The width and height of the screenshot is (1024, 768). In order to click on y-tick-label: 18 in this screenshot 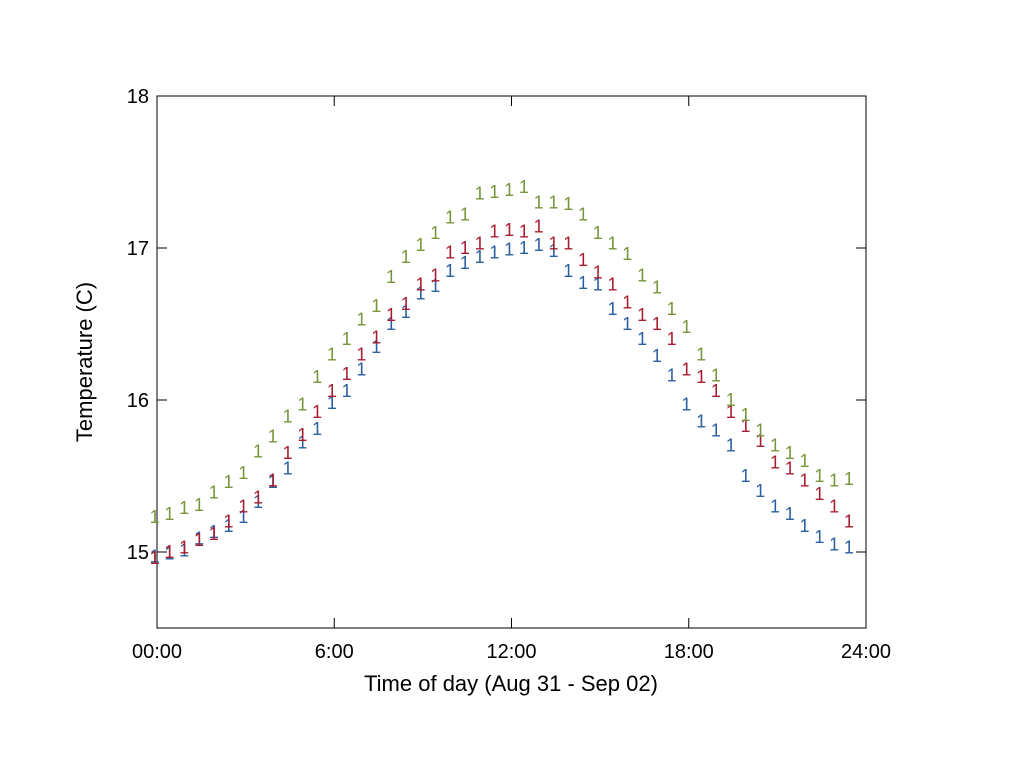, I will do `click(138, 97)`.